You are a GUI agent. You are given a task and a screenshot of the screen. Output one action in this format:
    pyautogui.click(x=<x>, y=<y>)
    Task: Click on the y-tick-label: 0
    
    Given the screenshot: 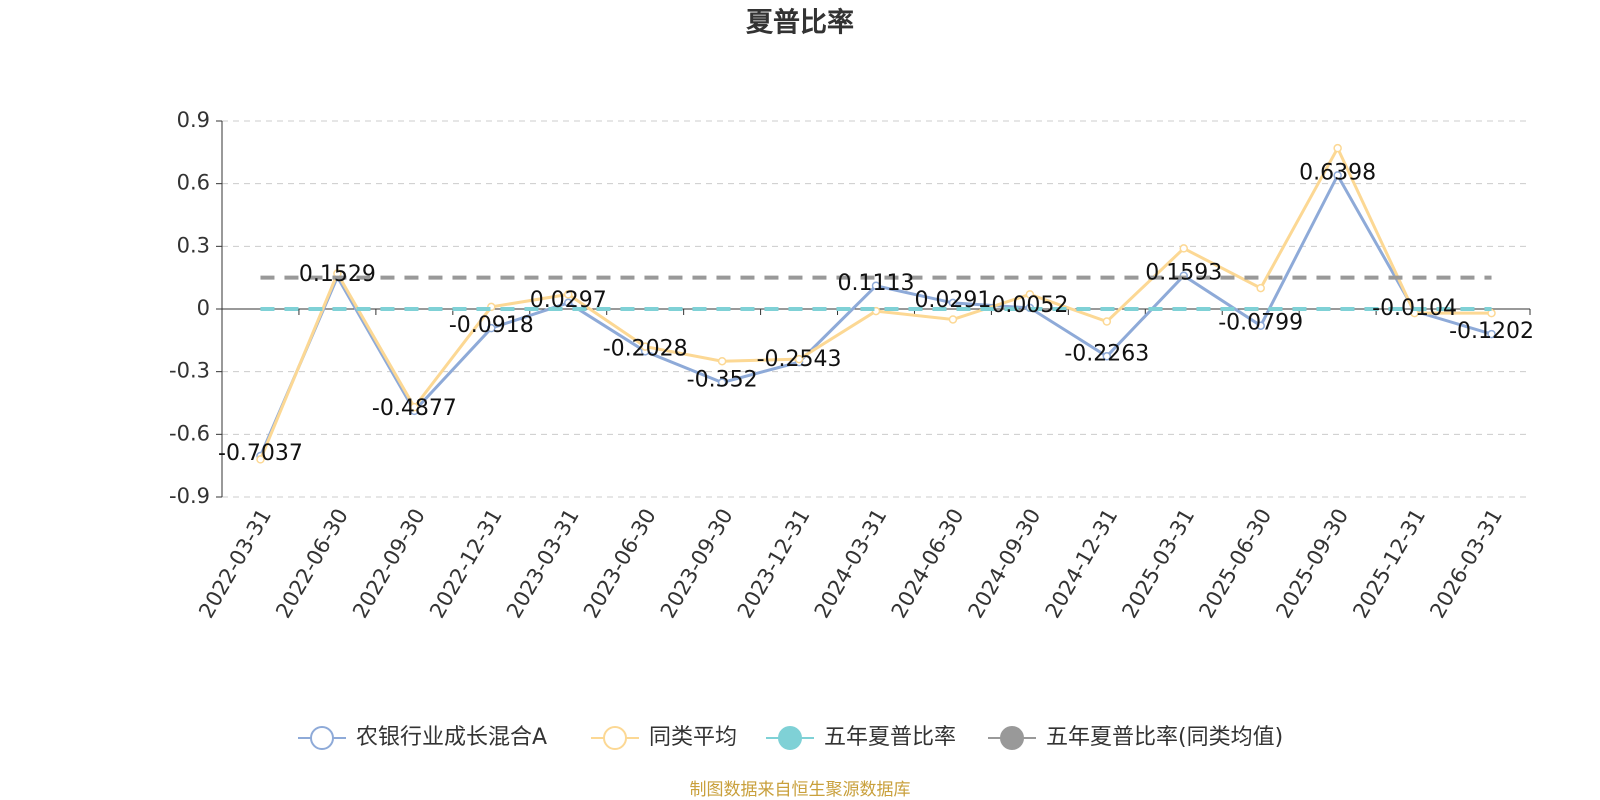 What is the action you would take?
    pyautogui.click(x=203, y=308)
    